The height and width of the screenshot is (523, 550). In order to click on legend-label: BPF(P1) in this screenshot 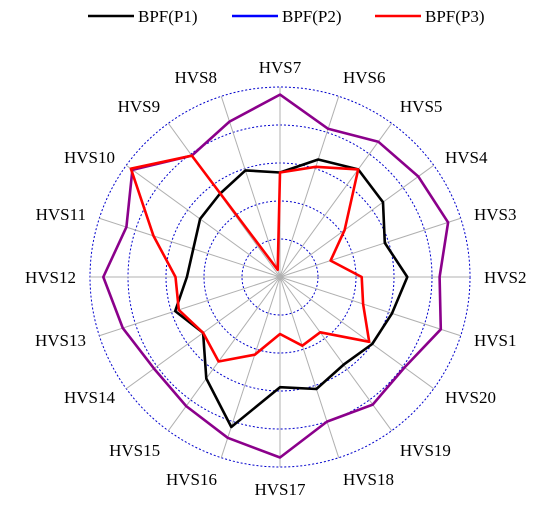, I will do `click(168, 16)`.